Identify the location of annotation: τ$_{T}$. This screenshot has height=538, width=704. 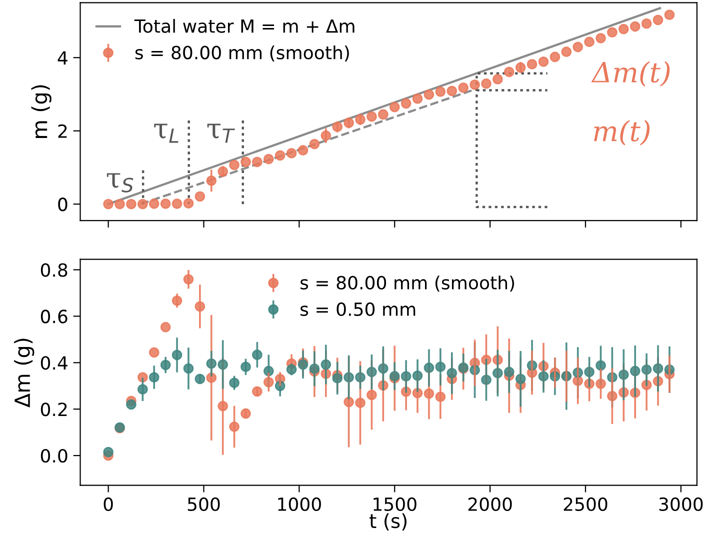
(221, 133).